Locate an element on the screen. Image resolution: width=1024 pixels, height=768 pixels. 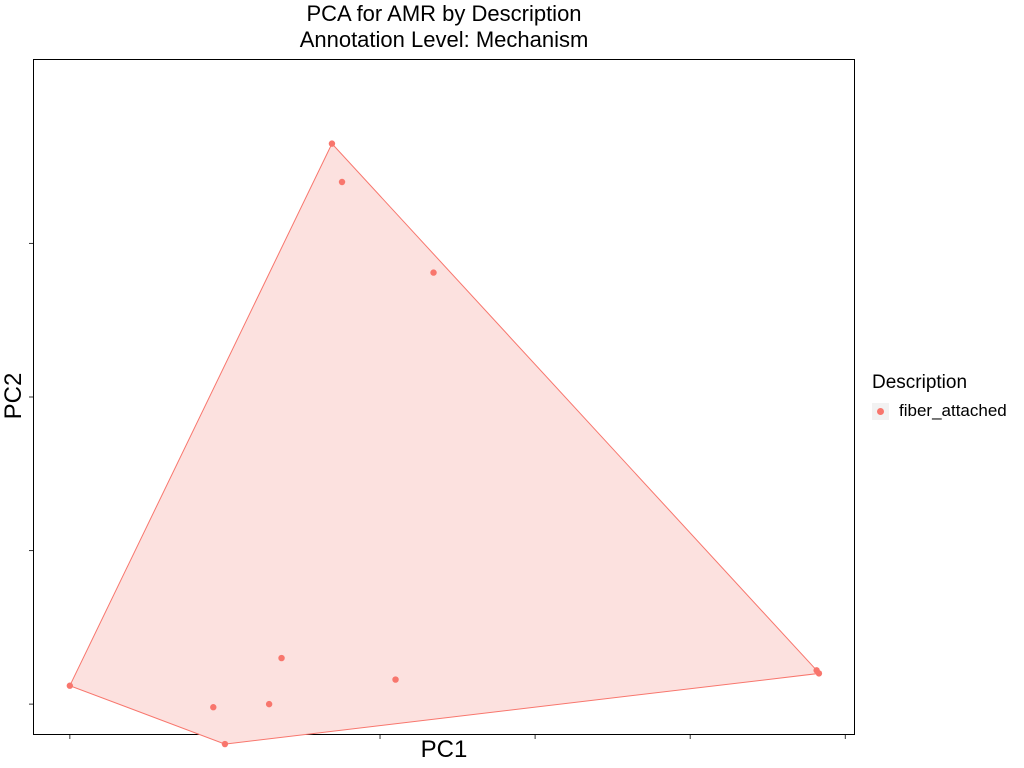
legend-label: fiber_attached is located at coordinates (953, 410).